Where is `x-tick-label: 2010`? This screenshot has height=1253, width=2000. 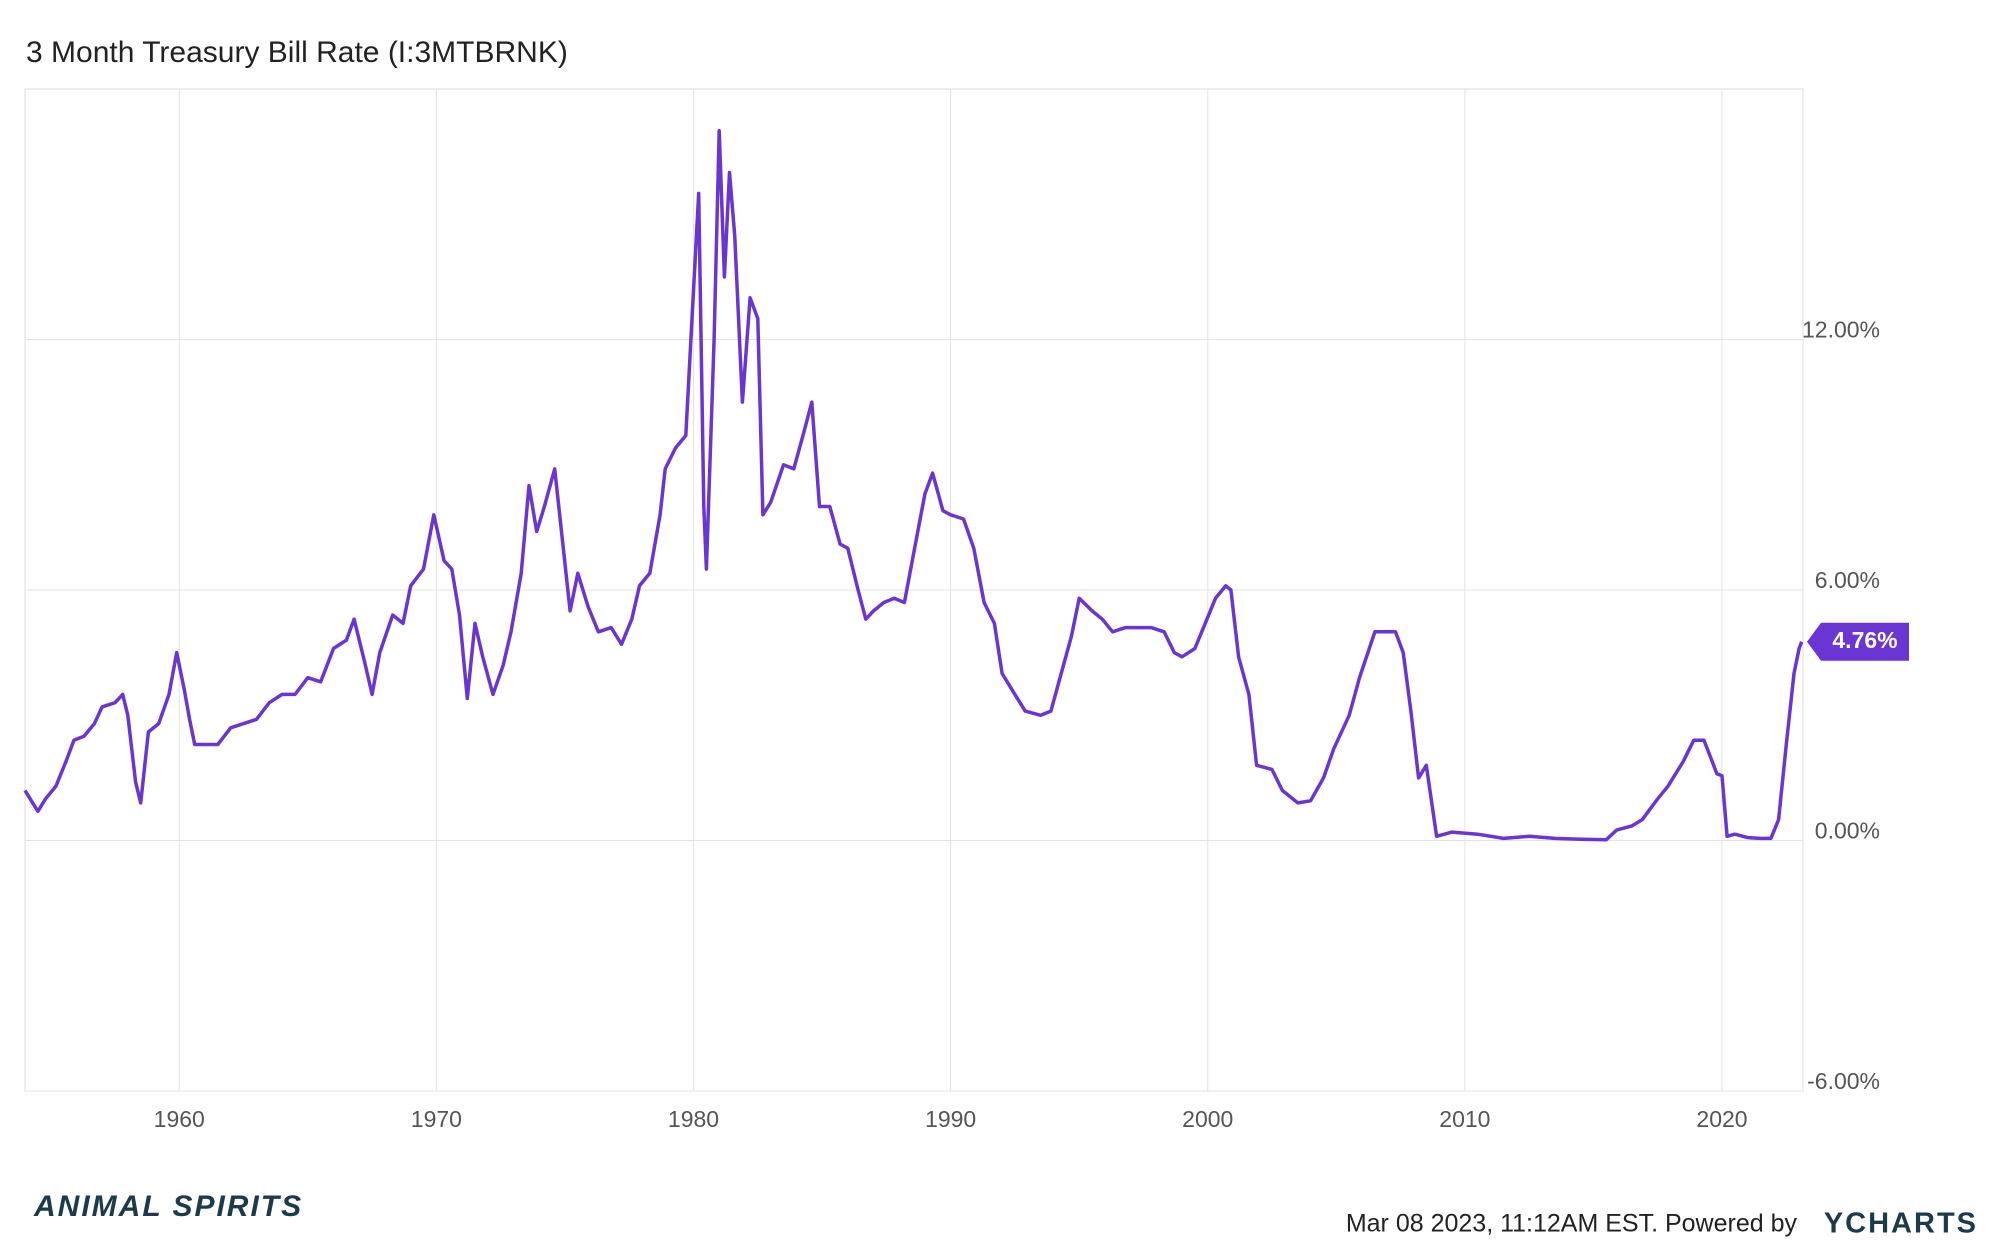
x-tick-label: 2010 is located at coordinates (1464, 1119).